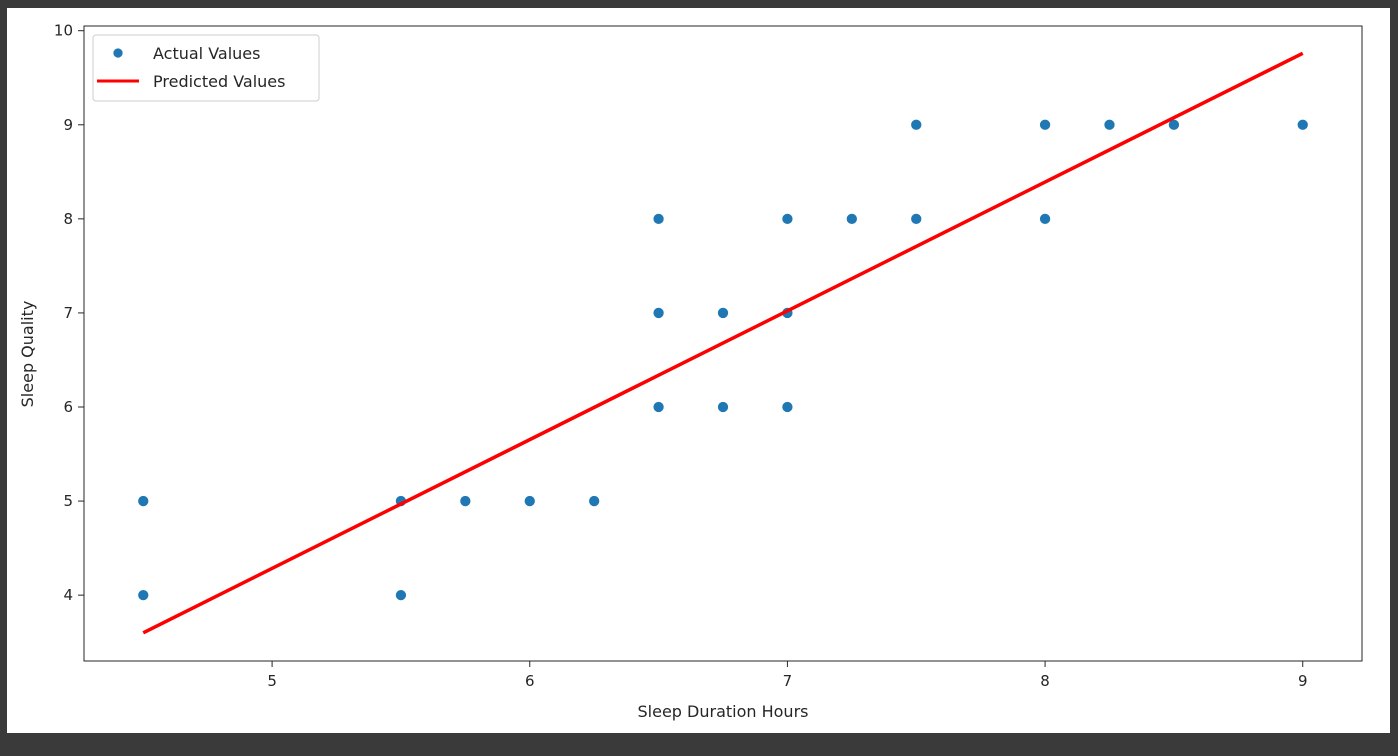 The image size is (1398, 756). I want to click on y-tick-label: 4, so click(68, 595).